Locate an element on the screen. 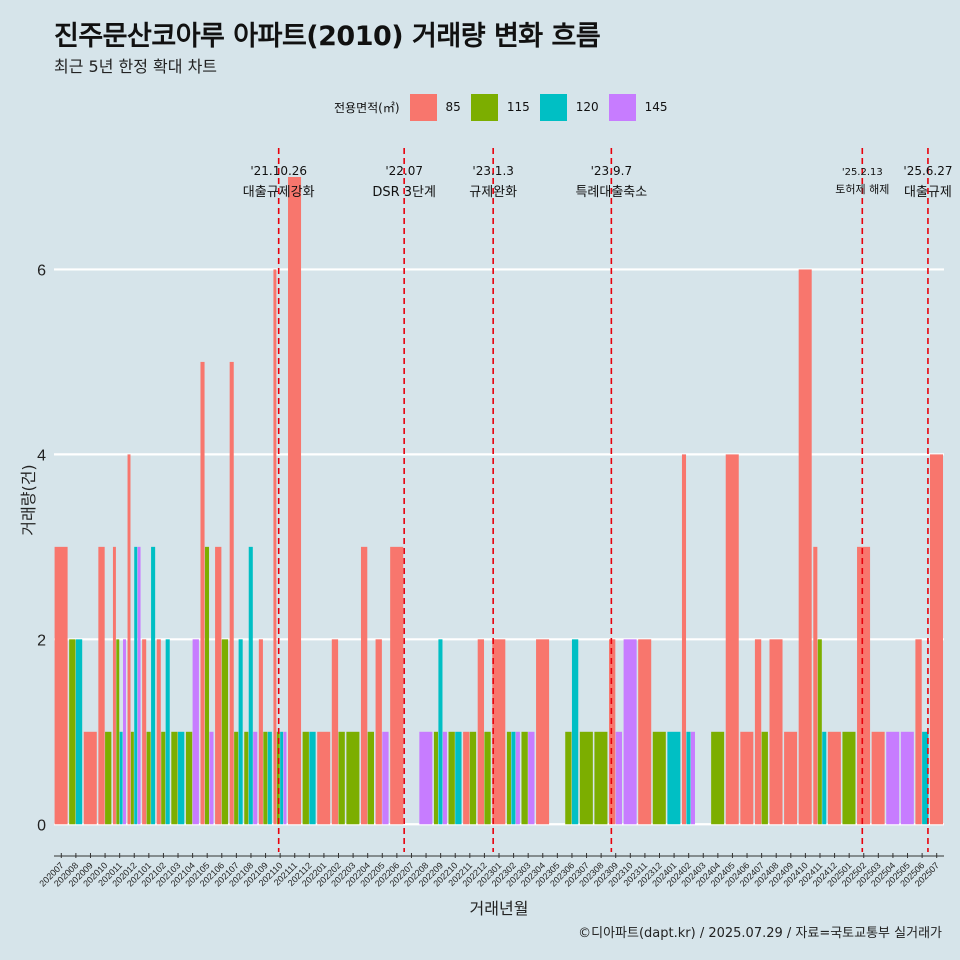 This screenshot has width=960, height=960. legend-item-115: 115 is located at coordinates (500, 107).